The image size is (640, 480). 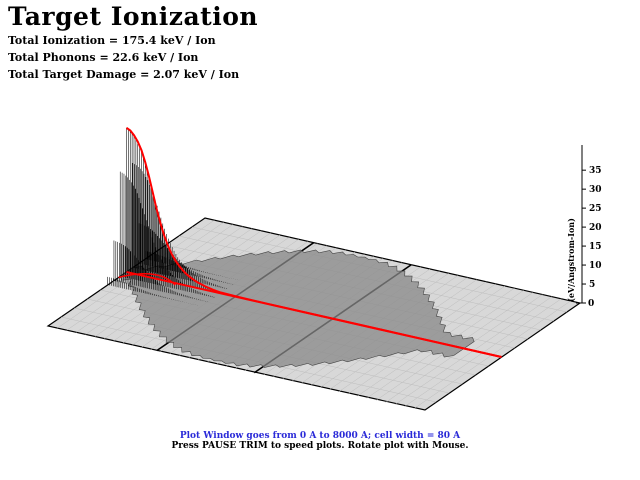 I want to click on y-axis-label: (eV/Angstrom-Ion), so click(x=571, y=260).